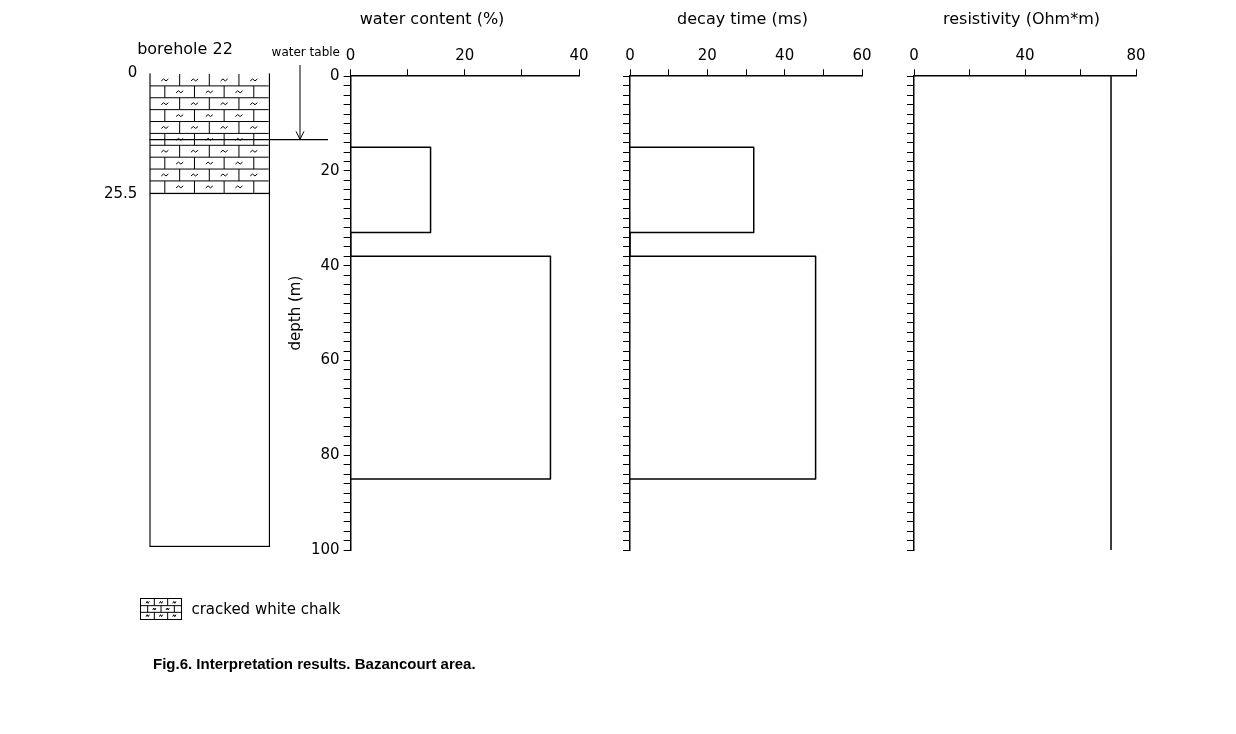  Describe the element at coordinates (330, 454) in the screenshot. I see `y-tick-label: 80` at that location.